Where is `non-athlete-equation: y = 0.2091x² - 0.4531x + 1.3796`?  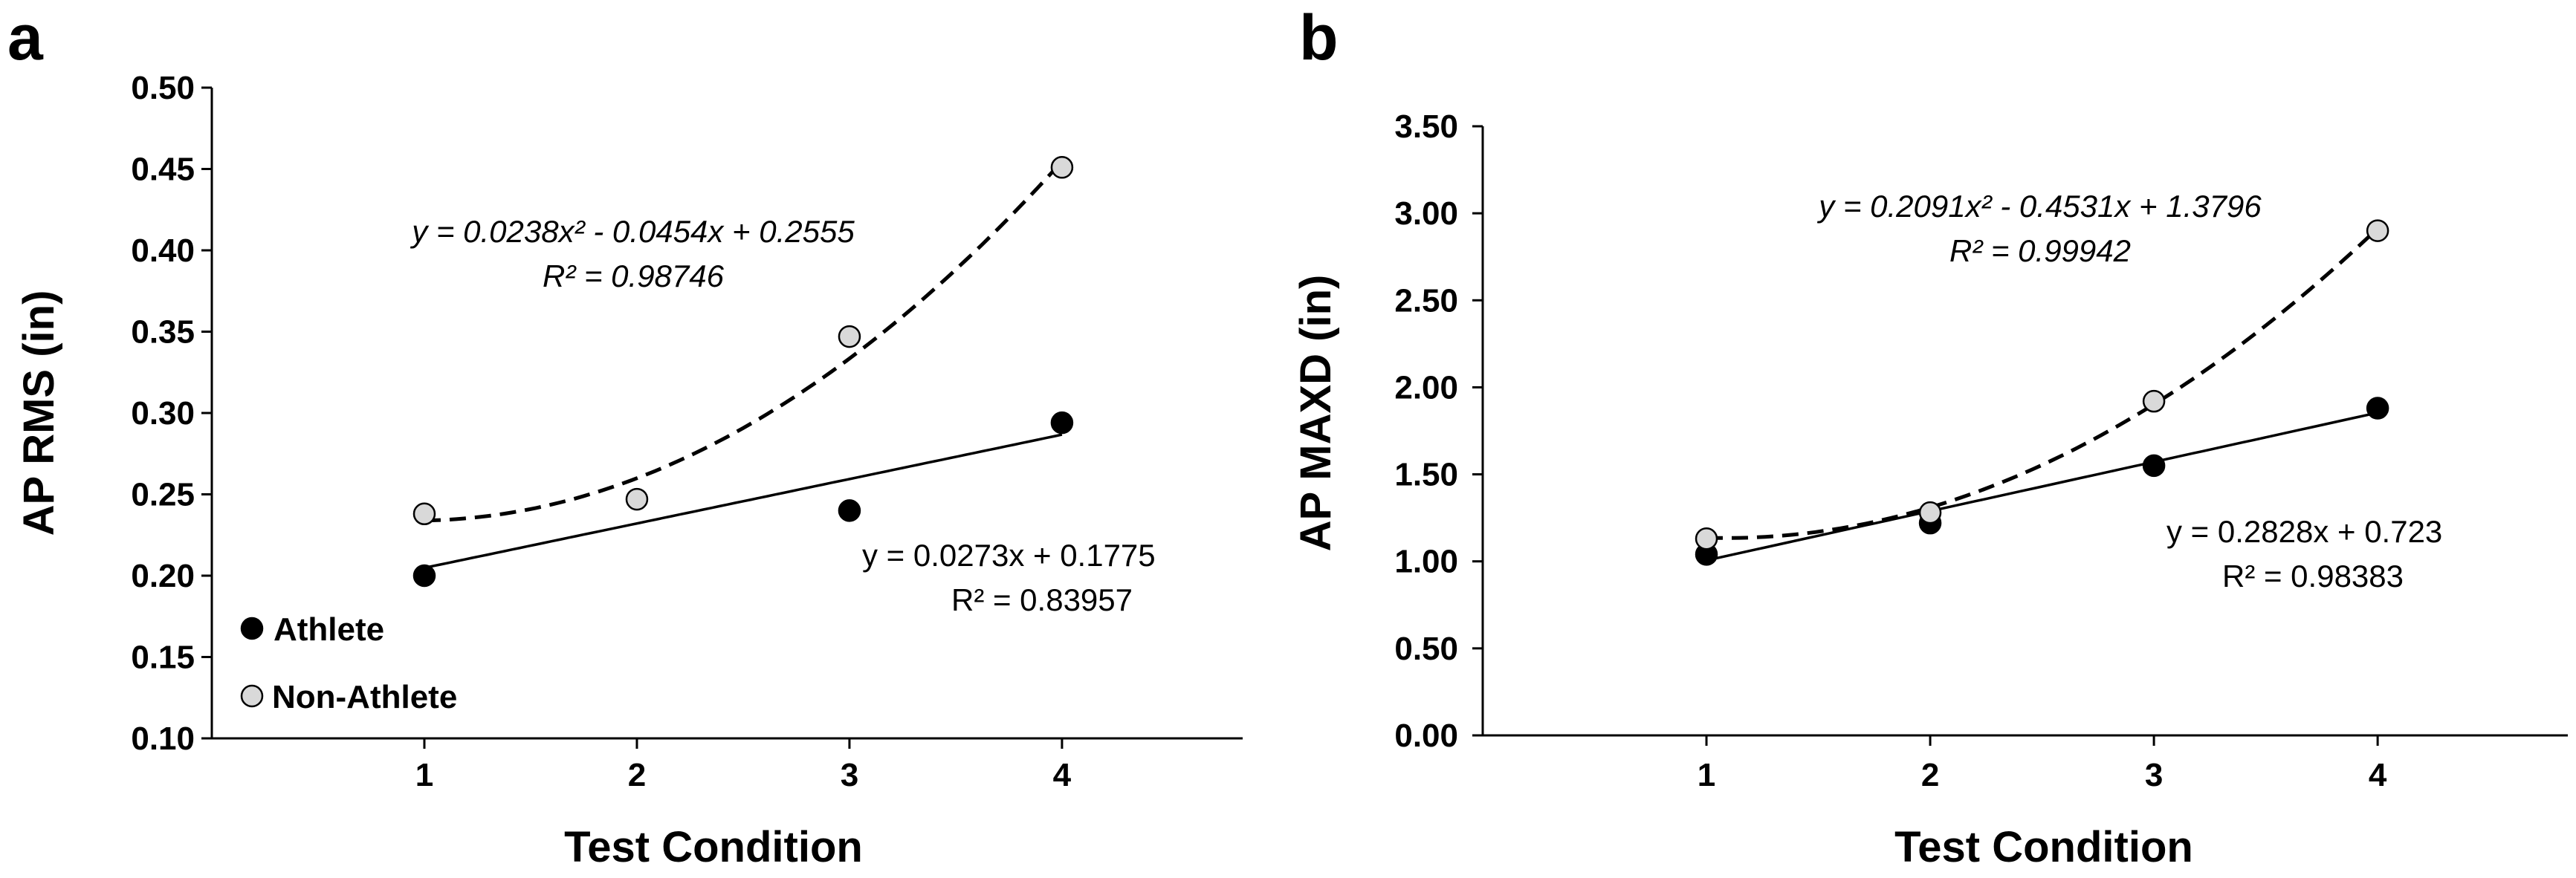
non-athlete-equation: y = 0.2091x² - 0.4531x + 1.3796 is located at coordinates (2039, 206).